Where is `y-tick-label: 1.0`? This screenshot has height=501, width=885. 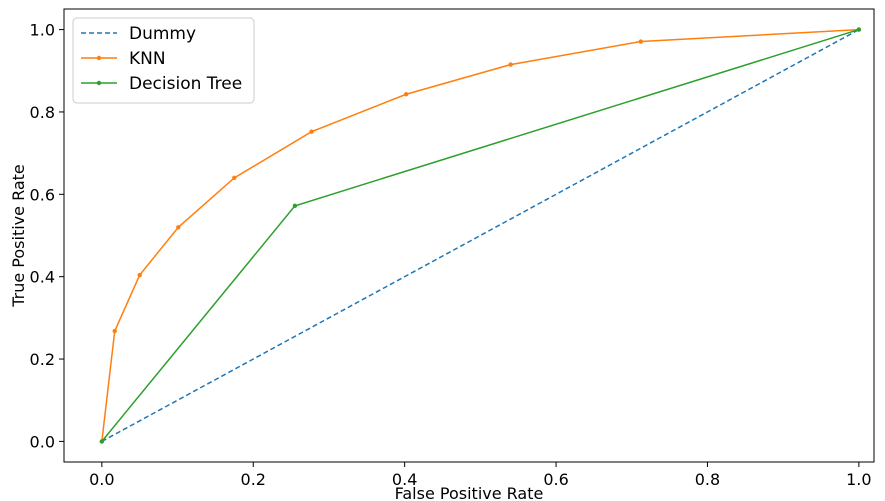
y-tick-label: 1.0 is located at coordinates (42, 30).